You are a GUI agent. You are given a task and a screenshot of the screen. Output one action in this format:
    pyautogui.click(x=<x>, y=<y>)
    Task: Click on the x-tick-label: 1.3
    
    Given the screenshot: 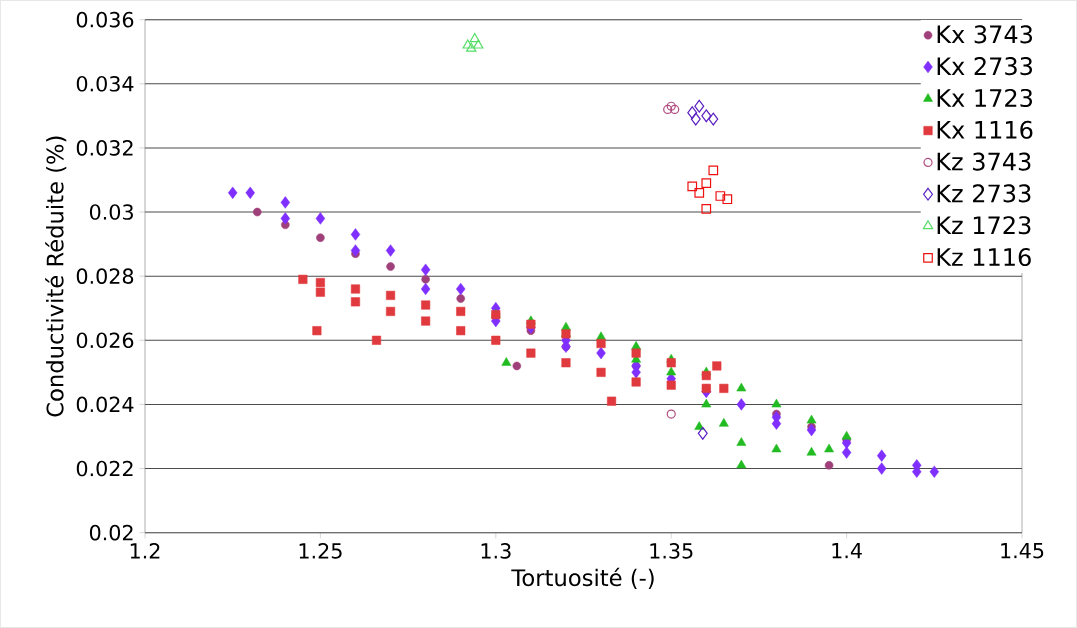 What is the action you would take?
    pyautogui.click(x=496, y=551)
    